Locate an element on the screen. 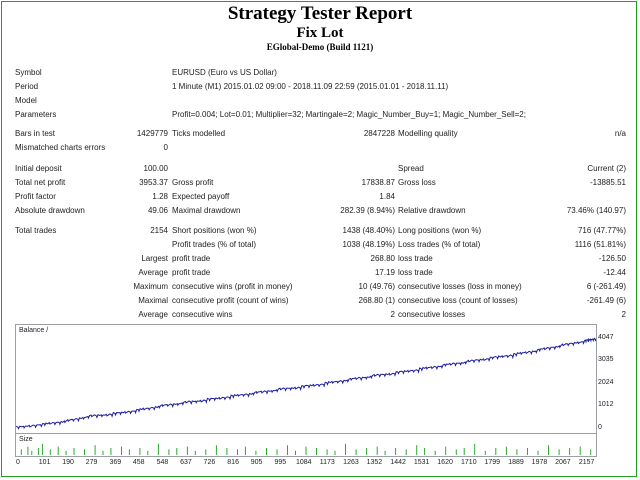 This screenshot has height=480, width=640. x-tick-label: 279 is located at coordinates (91, 462).